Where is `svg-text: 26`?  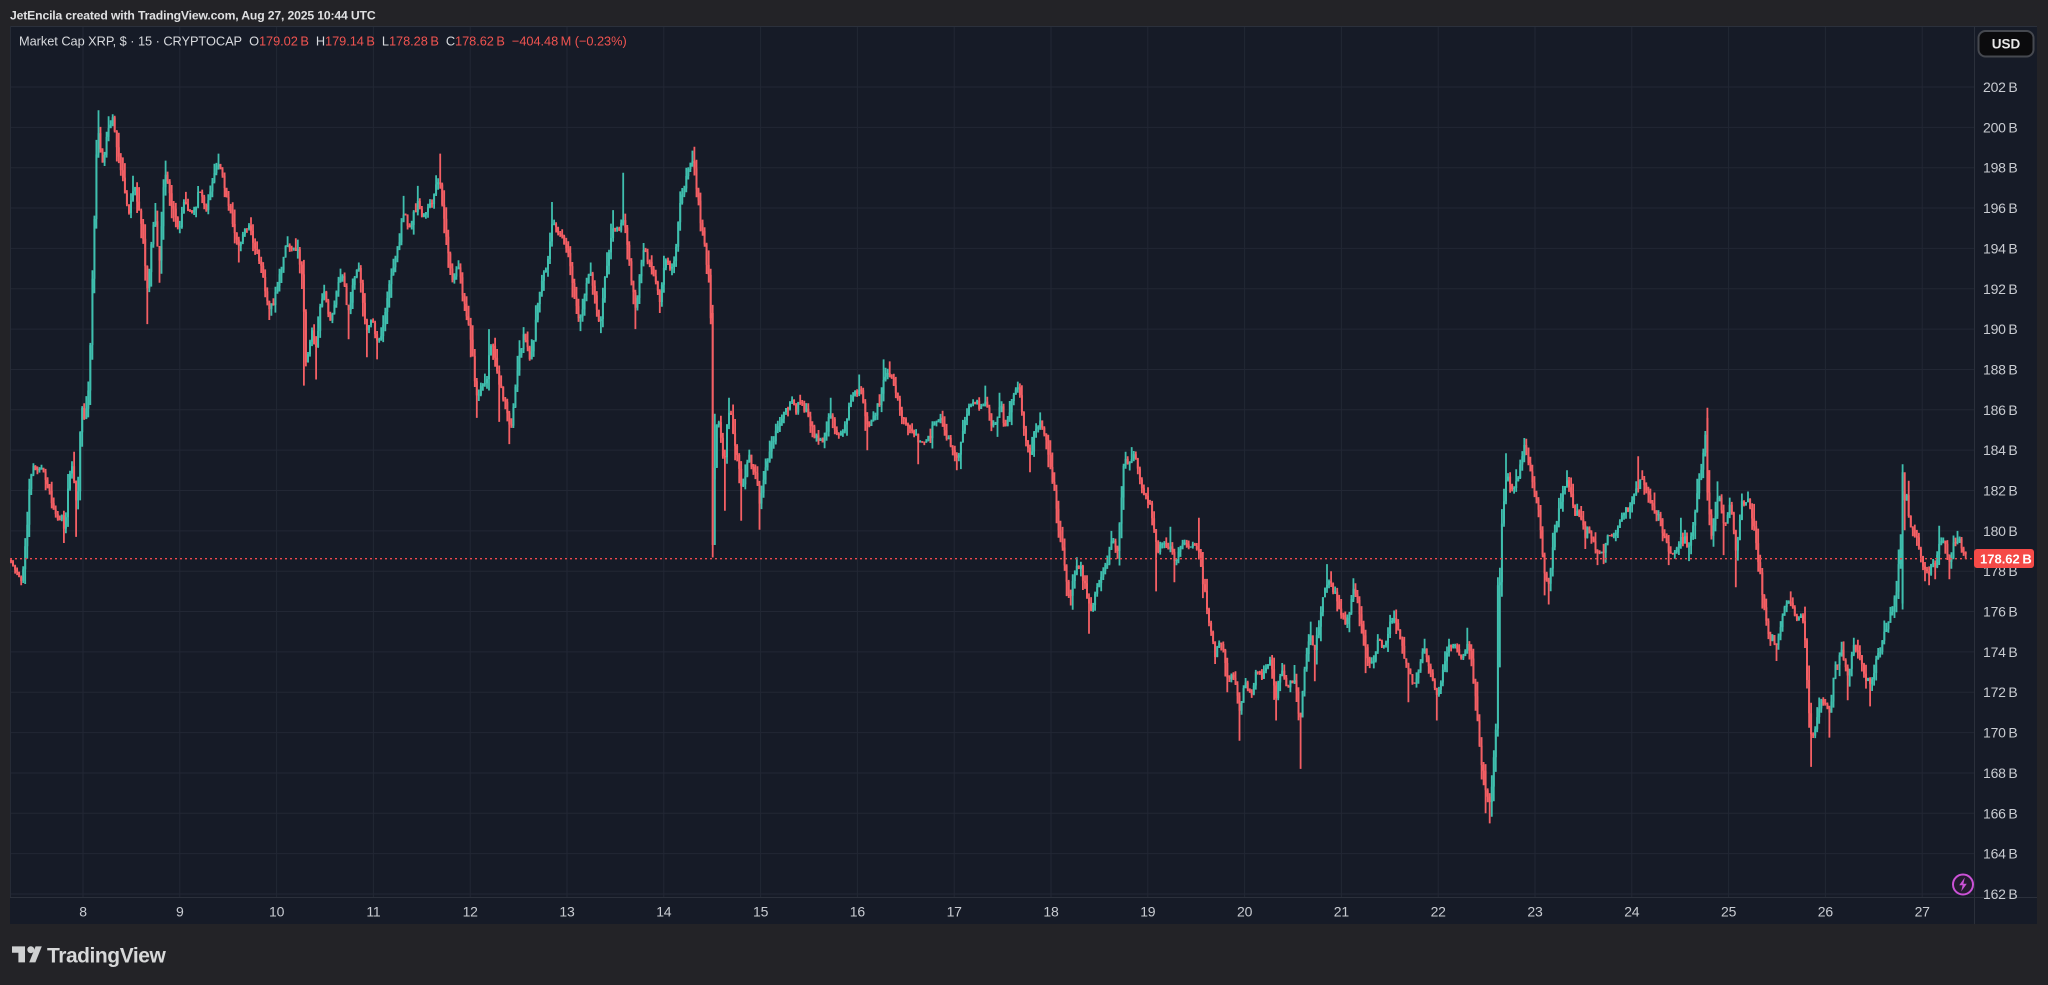
svg-text: 26 is located at coordinates (1826, 912).